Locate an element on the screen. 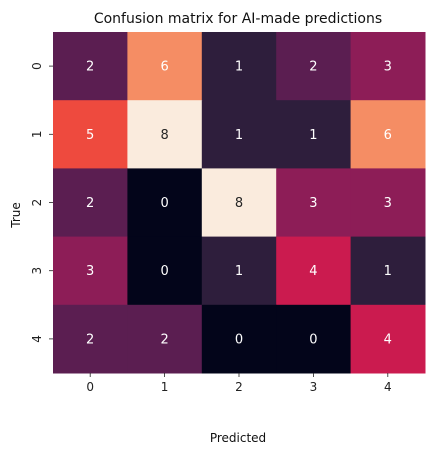  cell-value-r0-c4: 3 is located at coordinates (388, 67).